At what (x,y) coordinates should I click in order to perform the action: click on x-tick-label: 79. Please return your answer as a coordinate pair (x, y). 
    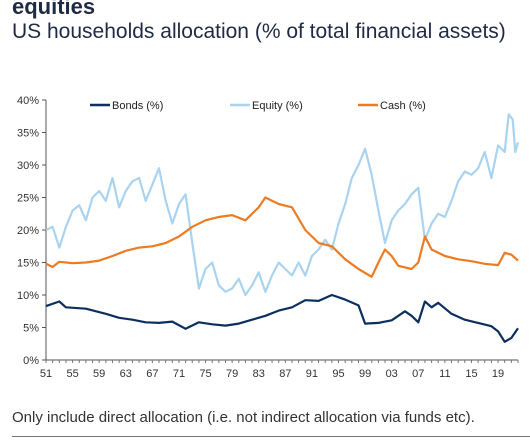
    Looking at the image, I should click on (232, 374).